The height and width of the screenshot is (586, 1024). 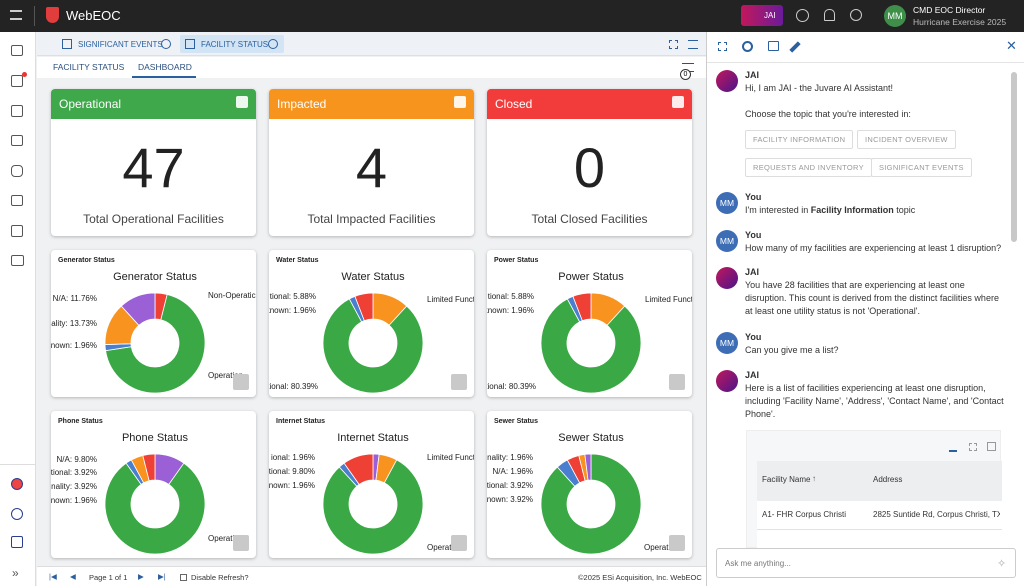 I want to click on refresh-checkbox, so click(x=183, y=577).